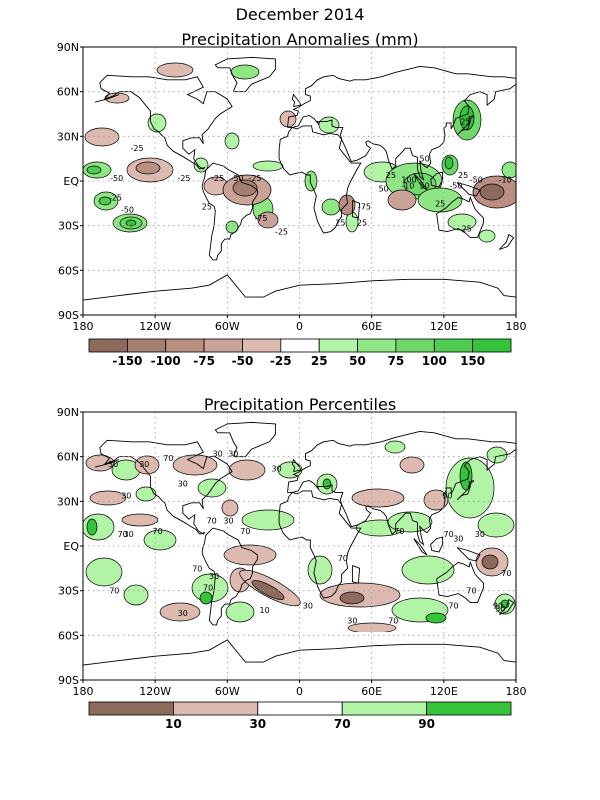  I want to click on colorbar-label: 100, so click(434, 361).